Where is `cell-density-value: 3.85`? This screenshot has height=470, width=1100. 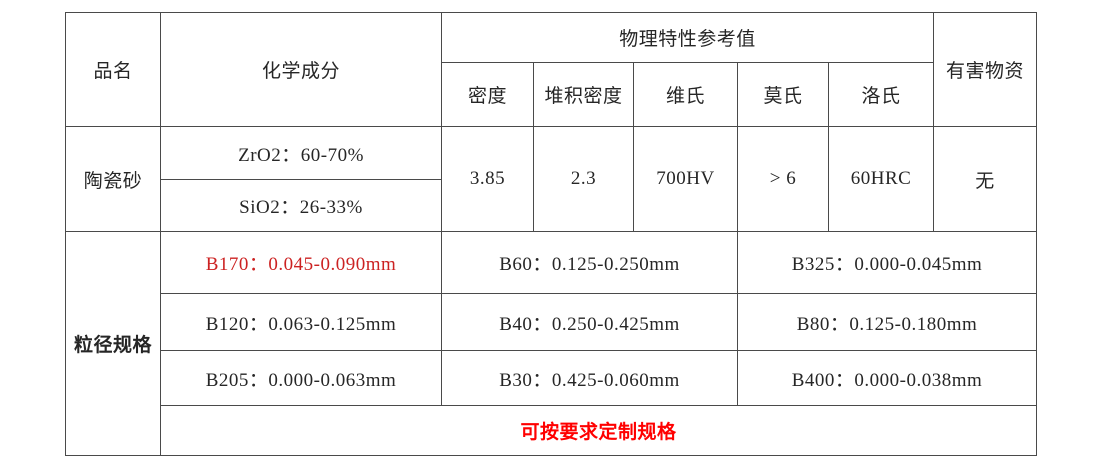
cell-density-value: 3.85 is located at coordinates (487, 179).